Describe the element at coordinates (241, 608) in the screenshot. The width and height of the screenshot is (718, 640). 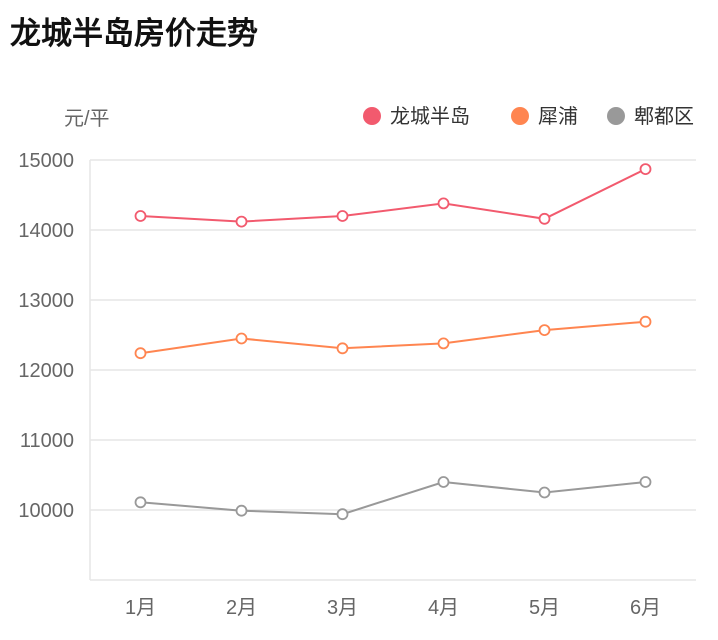
I see `x-tick-label: 2月` at that location.